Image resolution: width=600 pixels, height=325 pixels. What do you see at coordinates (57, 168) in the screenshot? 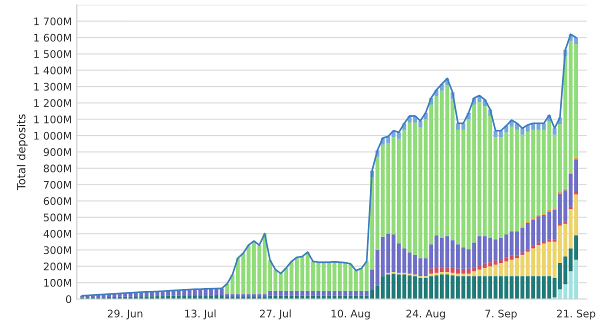
I see `y-tick-label: 800M` at bounding box center [57, 168].